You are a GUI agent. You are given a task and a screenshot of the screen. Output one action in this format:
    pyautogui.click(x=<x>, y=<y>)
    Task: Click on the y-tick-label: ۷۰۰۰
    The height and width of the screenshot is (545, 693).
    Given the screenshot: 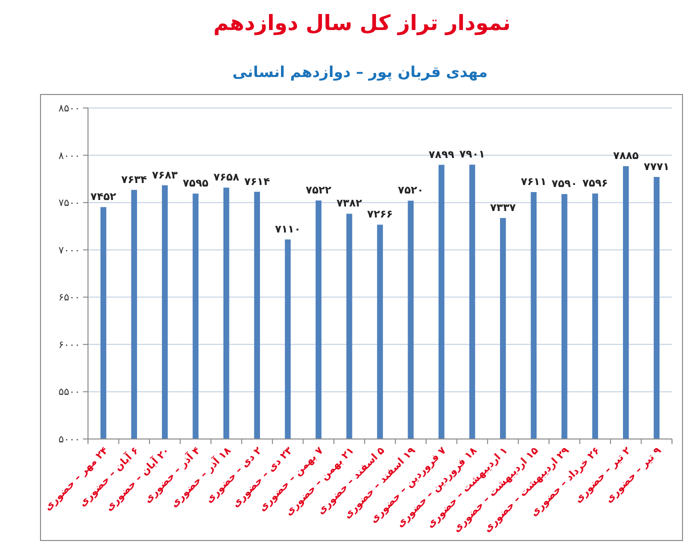 What is the action you would take?
    pyautogui.click(x=69, y=250)
    